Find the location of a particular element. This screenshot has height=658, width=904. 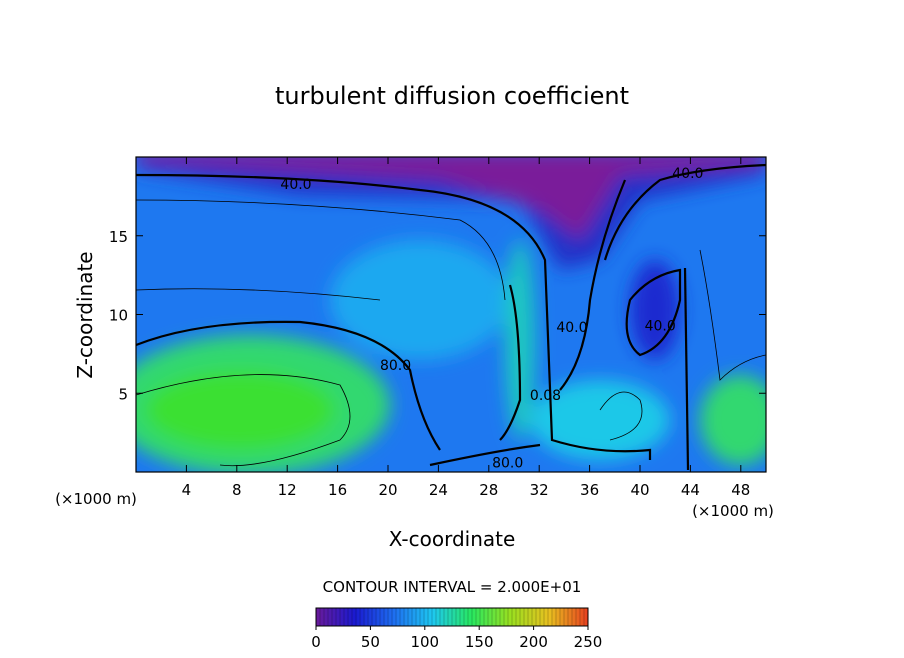

y-tick-label: 5 is located at coordinates (123, 394).